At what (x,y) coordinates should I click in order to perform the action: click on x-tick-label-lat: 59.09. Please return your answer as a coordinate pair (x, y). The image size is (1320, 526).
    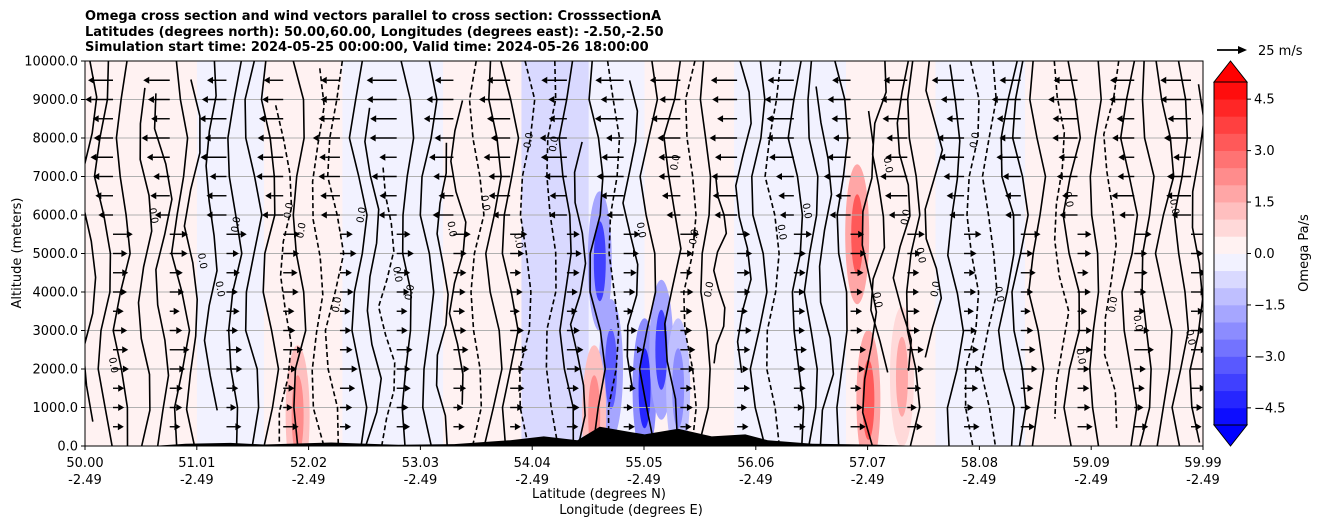
    Looking at the image, I should click on (1091, 463).